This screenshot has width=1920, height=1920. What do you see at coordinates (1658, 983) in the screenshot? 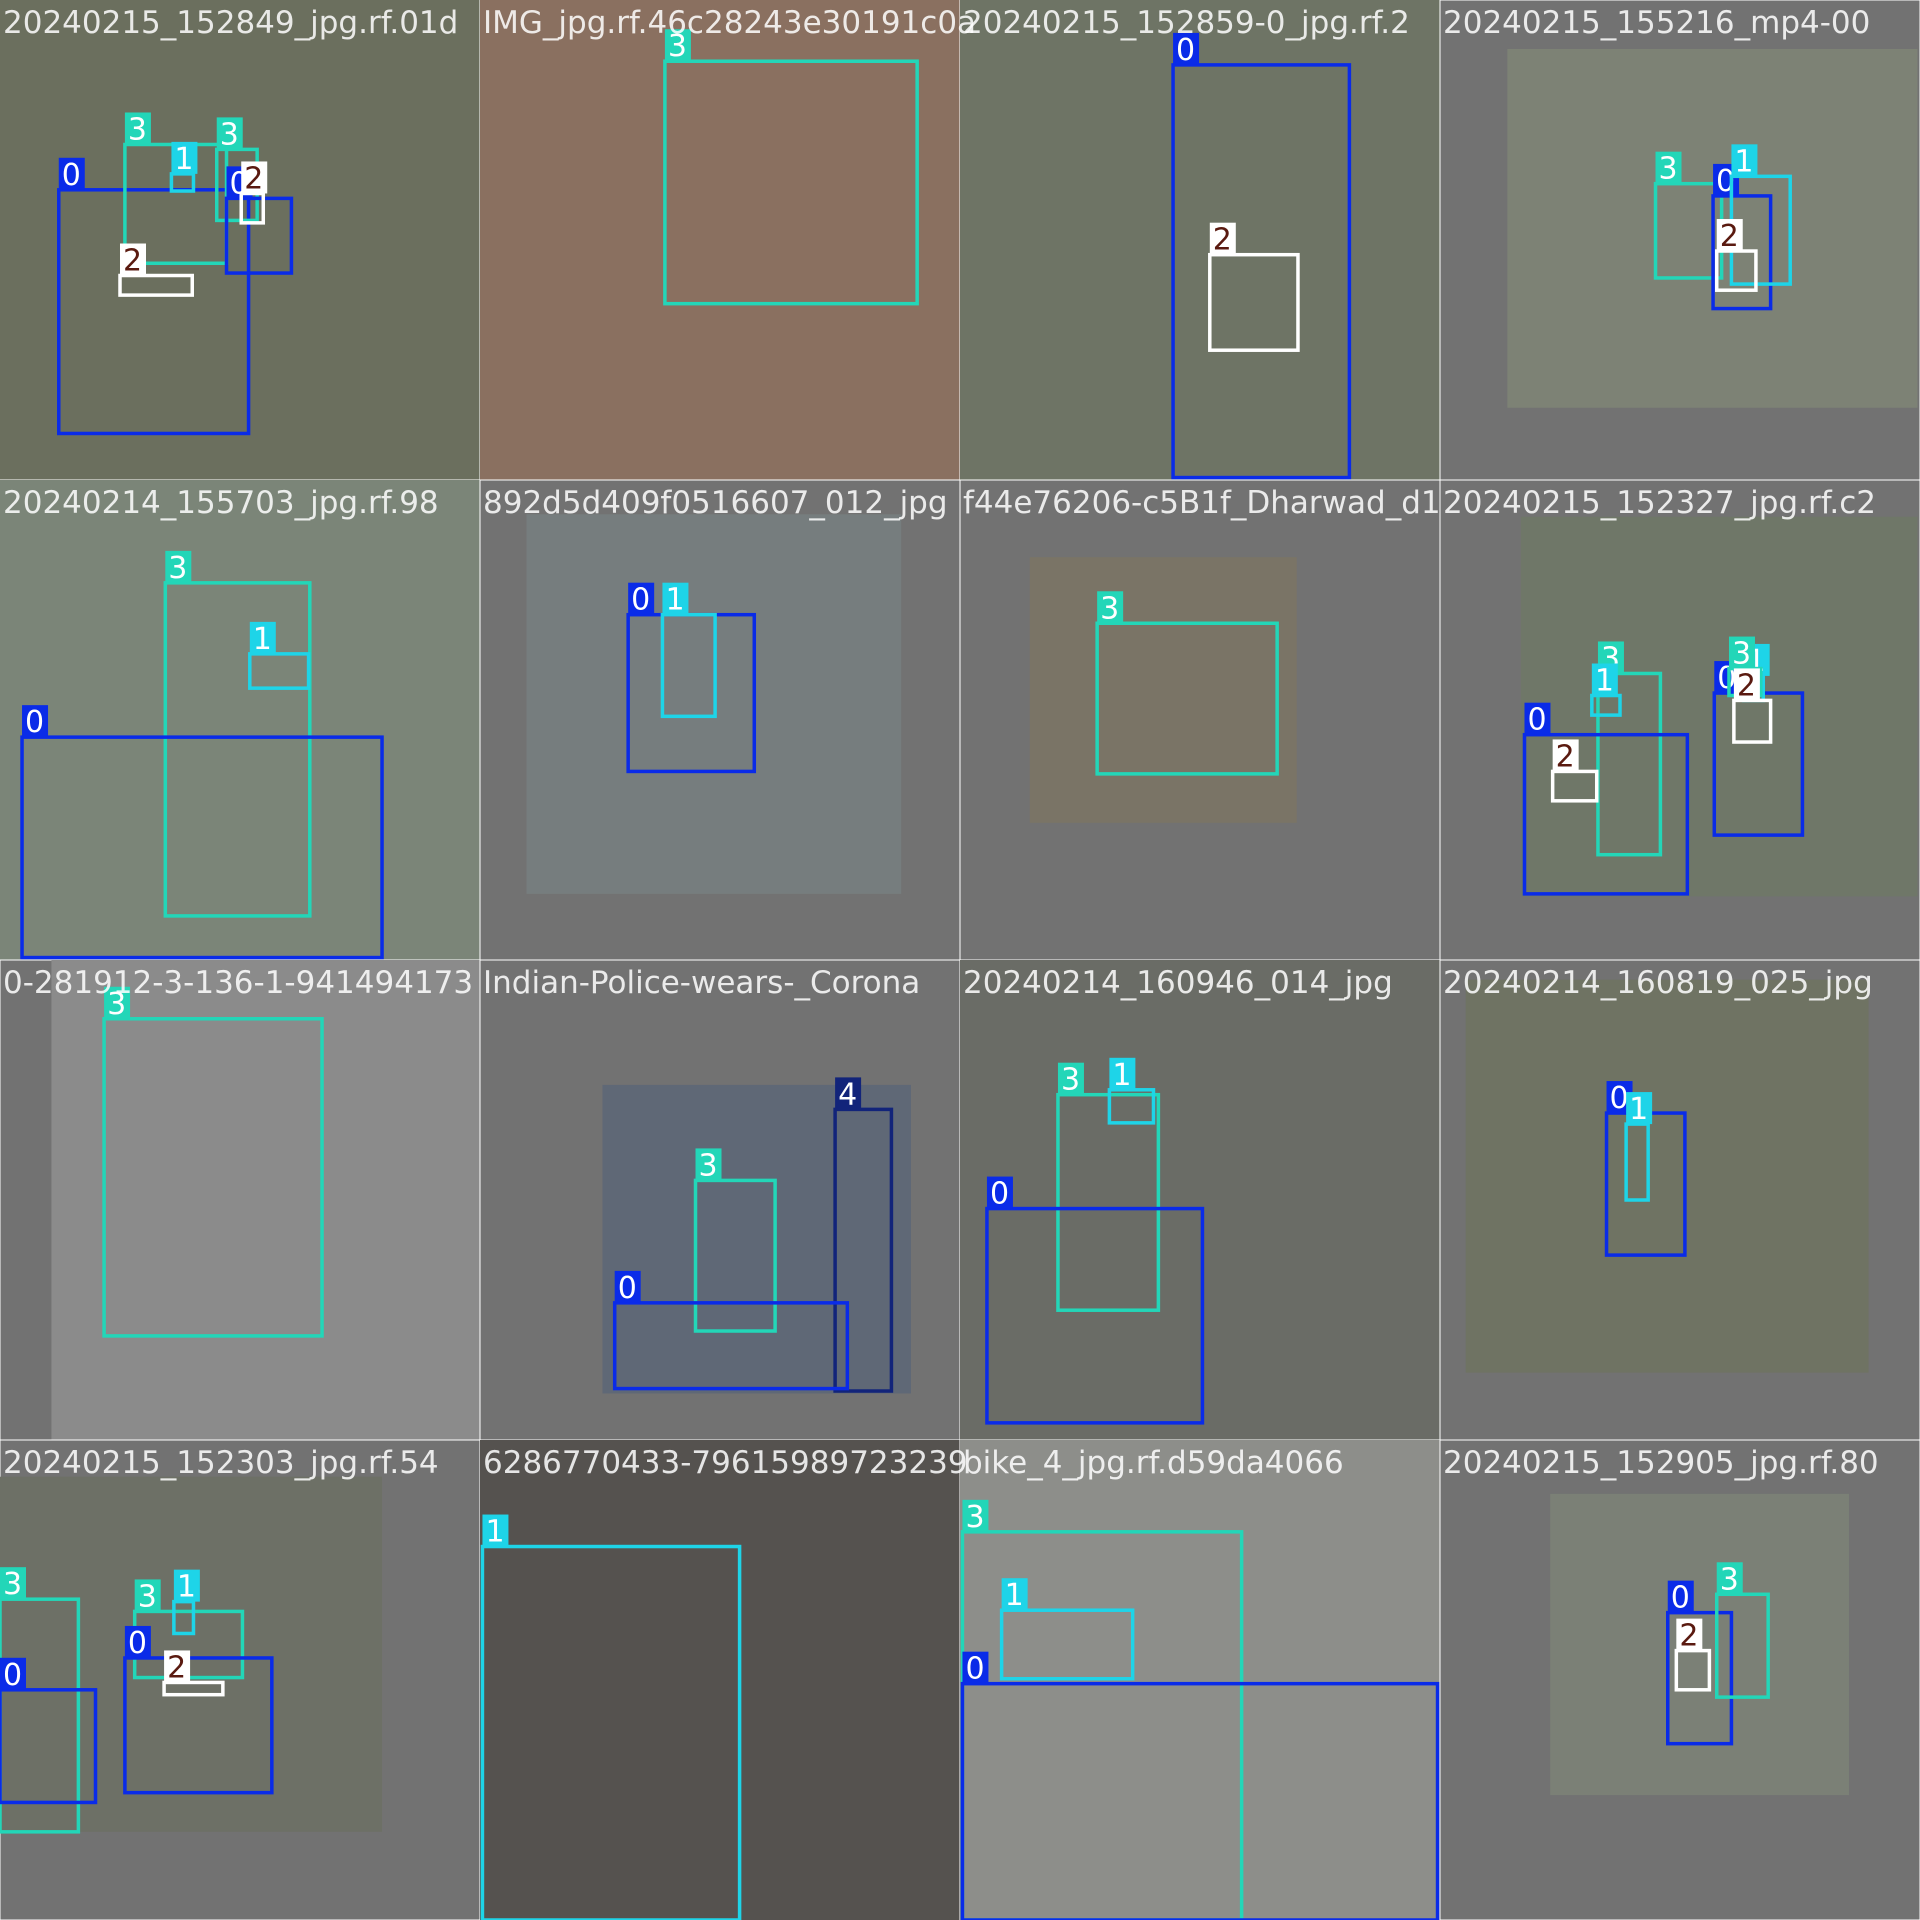
I see `filename: 20240214_160819_025_jpg` at bounding box center [1658, 983].